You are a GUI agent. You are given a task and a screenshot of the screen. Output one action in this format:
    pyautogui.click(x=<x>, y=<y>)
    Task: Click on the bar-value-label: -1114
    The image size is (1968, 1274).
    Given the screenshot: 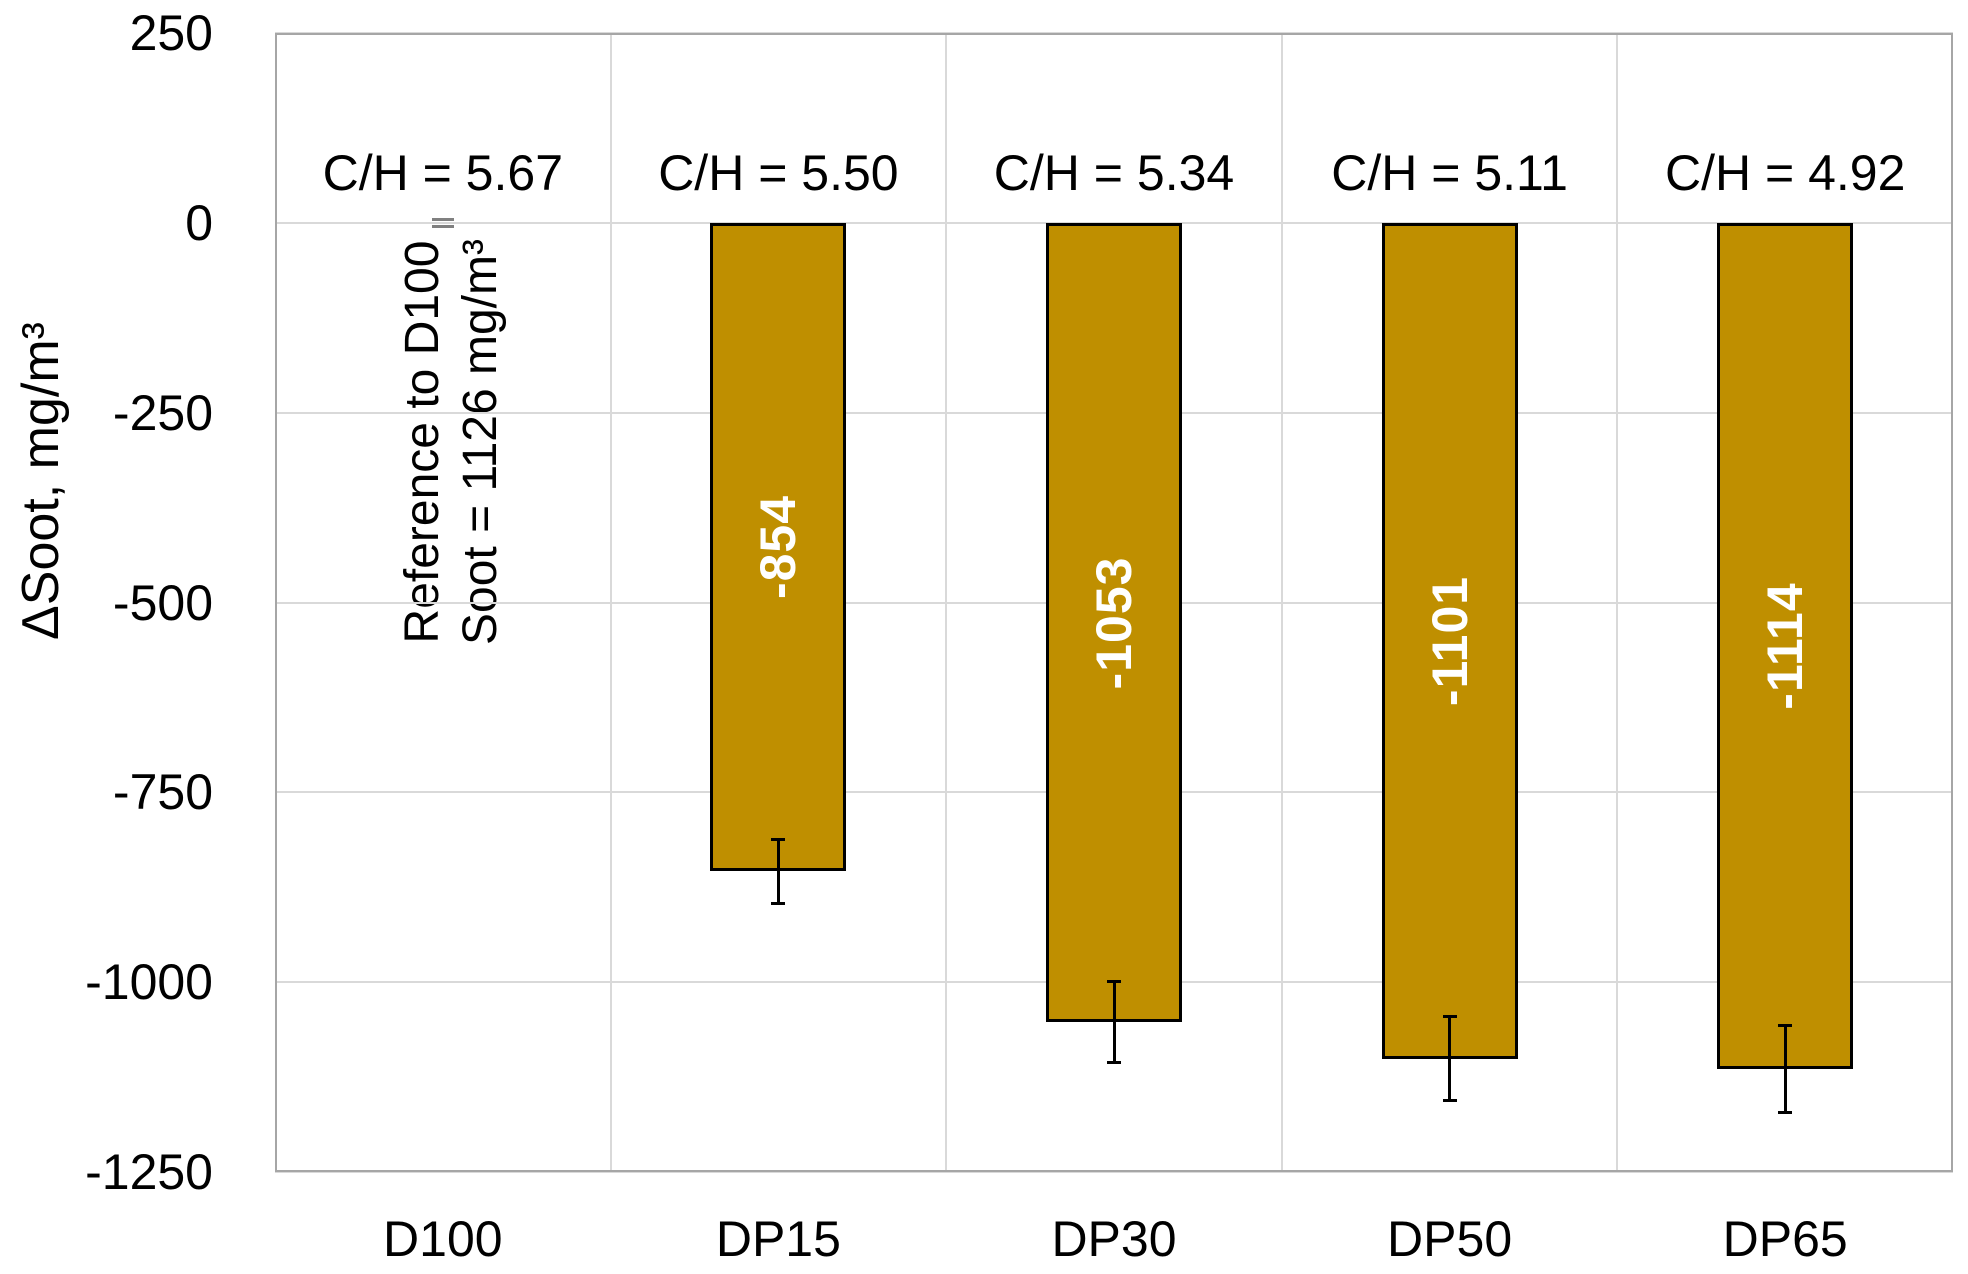 What is the action you would take?
    pyautogui.click(x=1785, y=646)
    